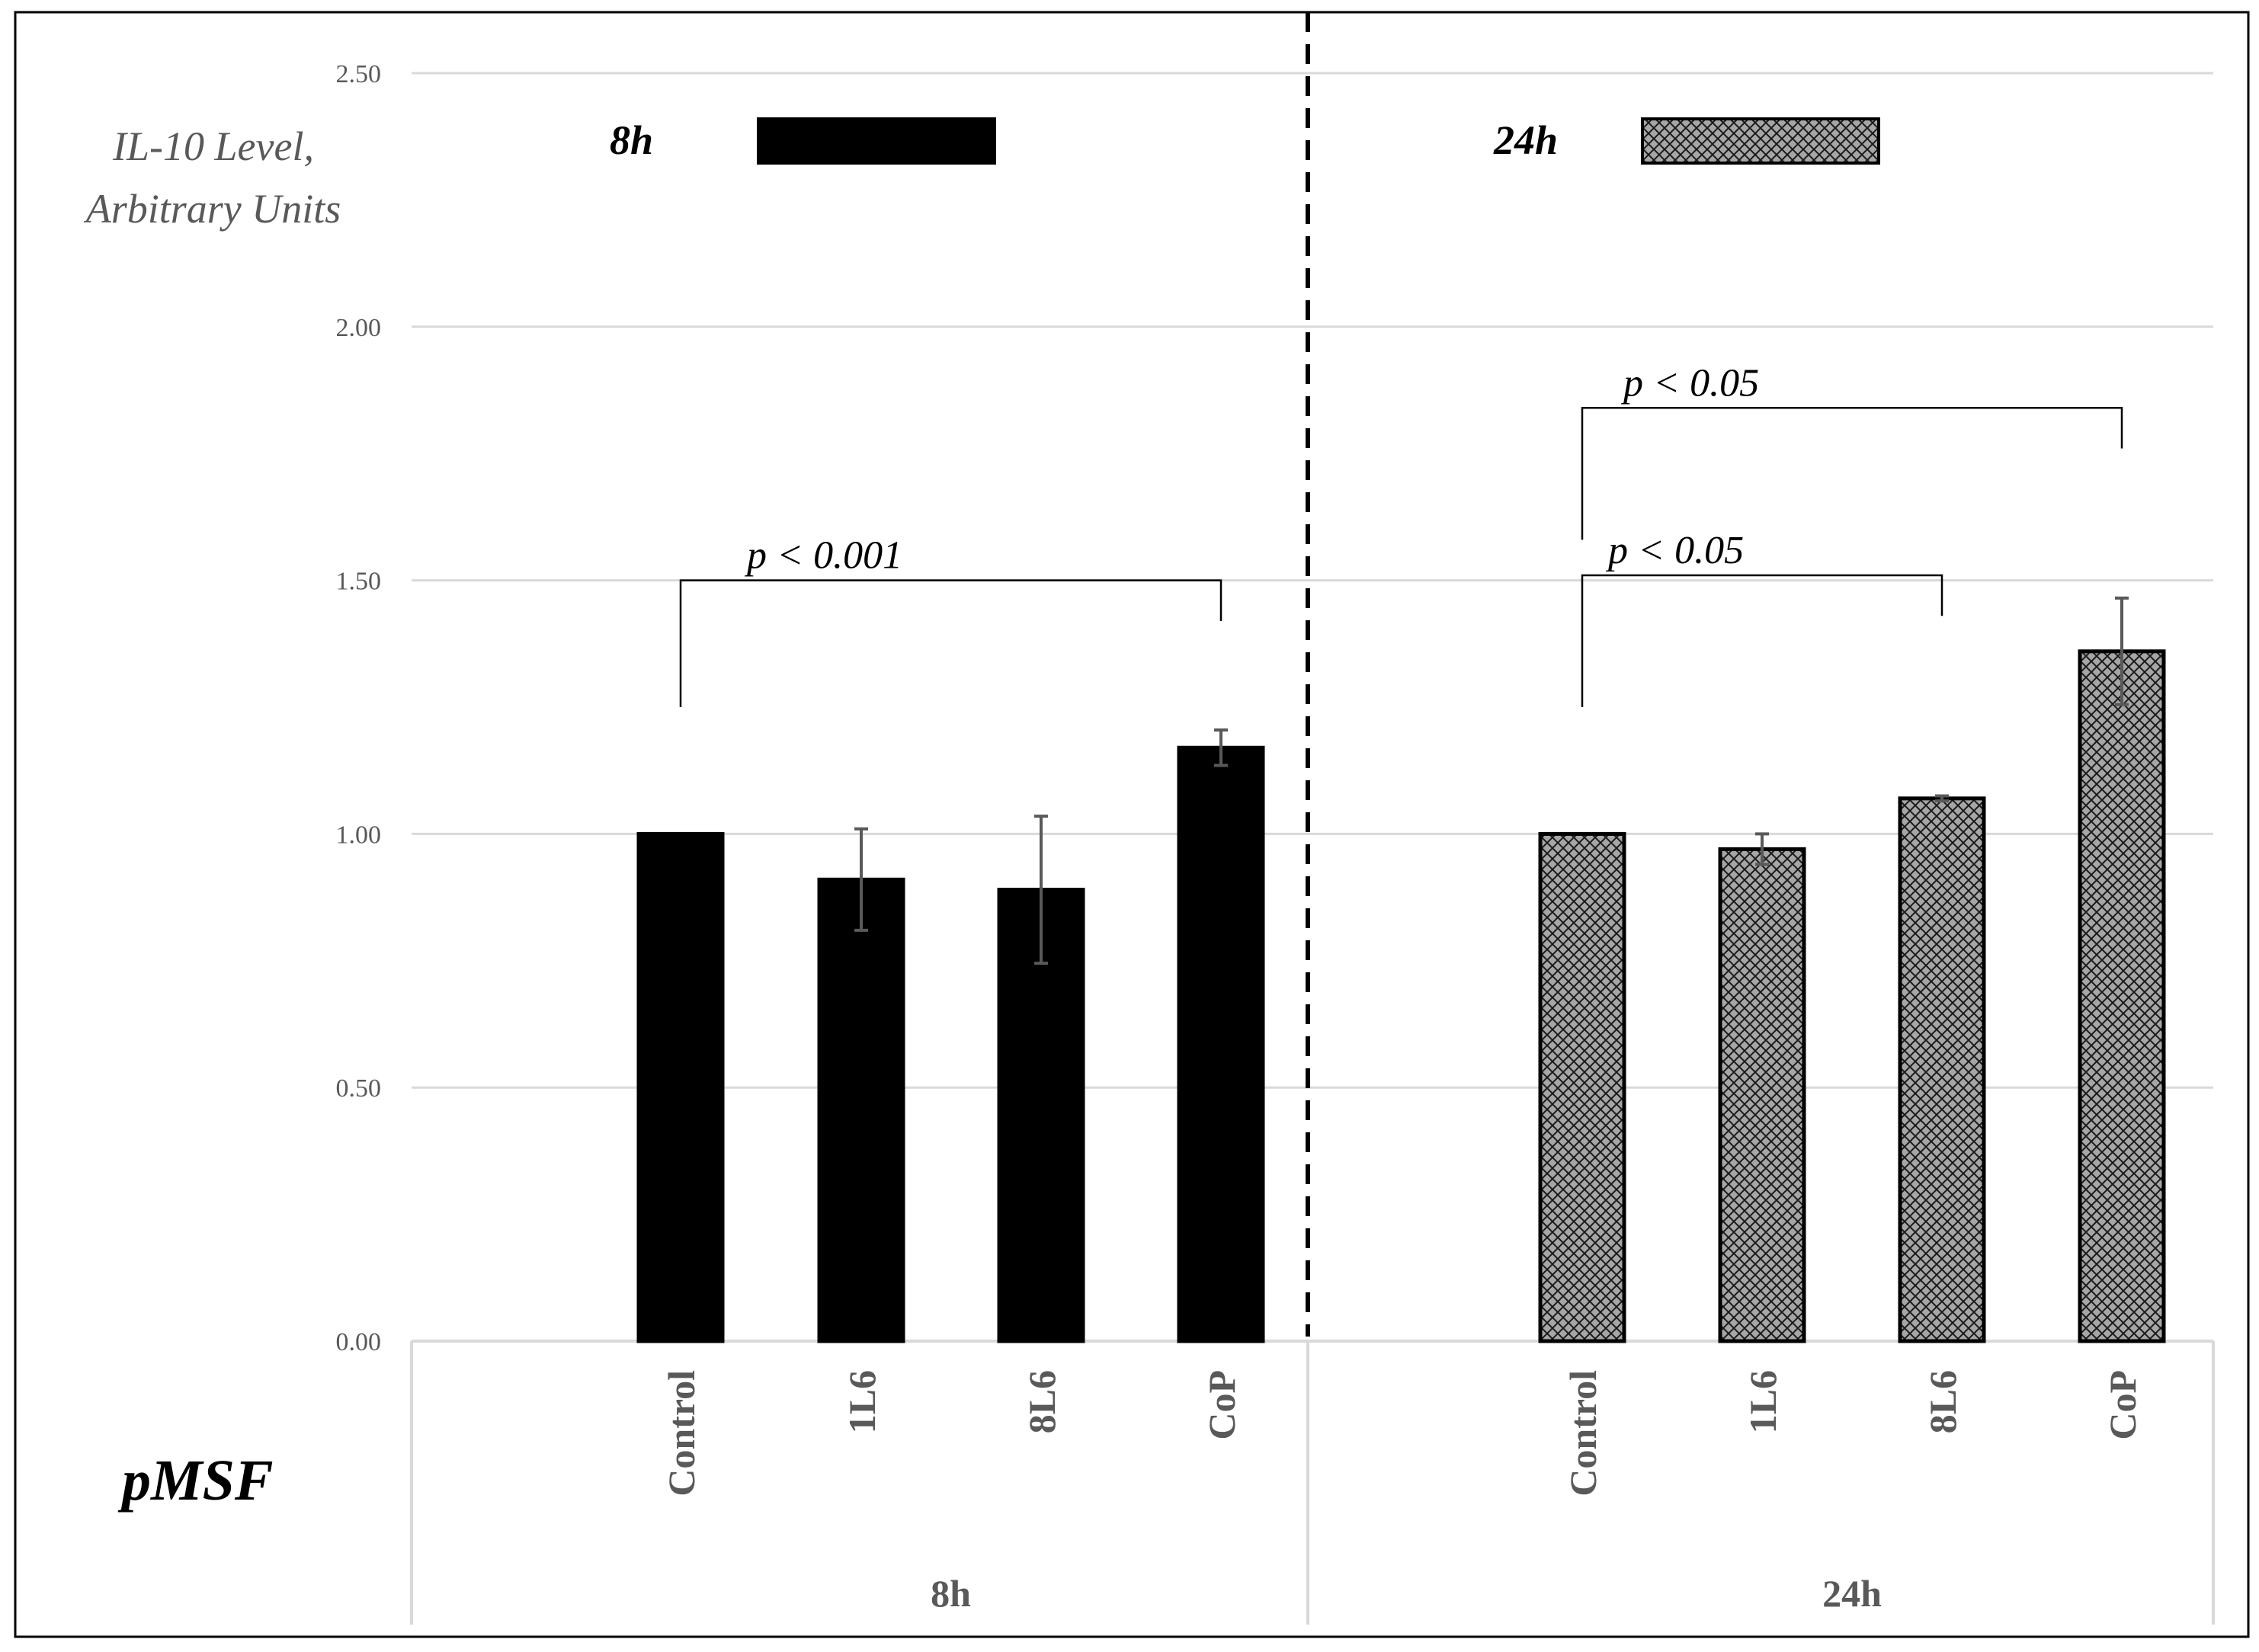 Image resolution: width=2259 pixels, height=1652 pixels. I want to click on bar-24h-Control, so click(1582, 1087).